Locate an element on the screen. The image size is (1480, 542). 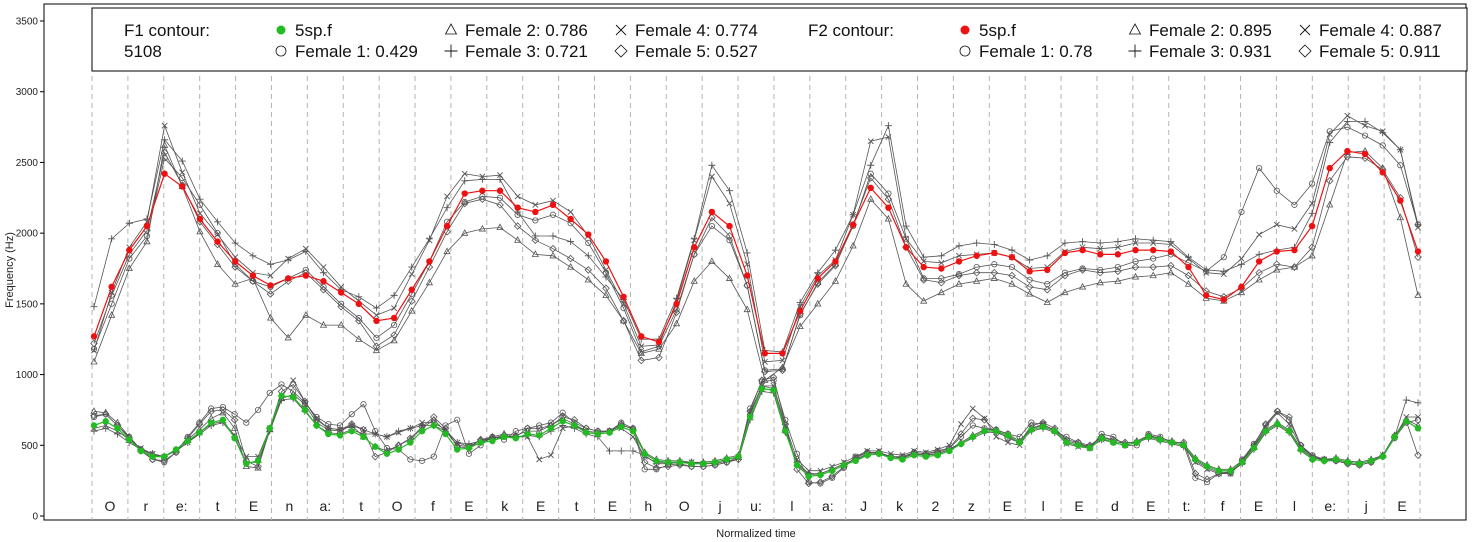
f2-legend-label: Female 5: 0.911 is located at coordinates (1380, 51).